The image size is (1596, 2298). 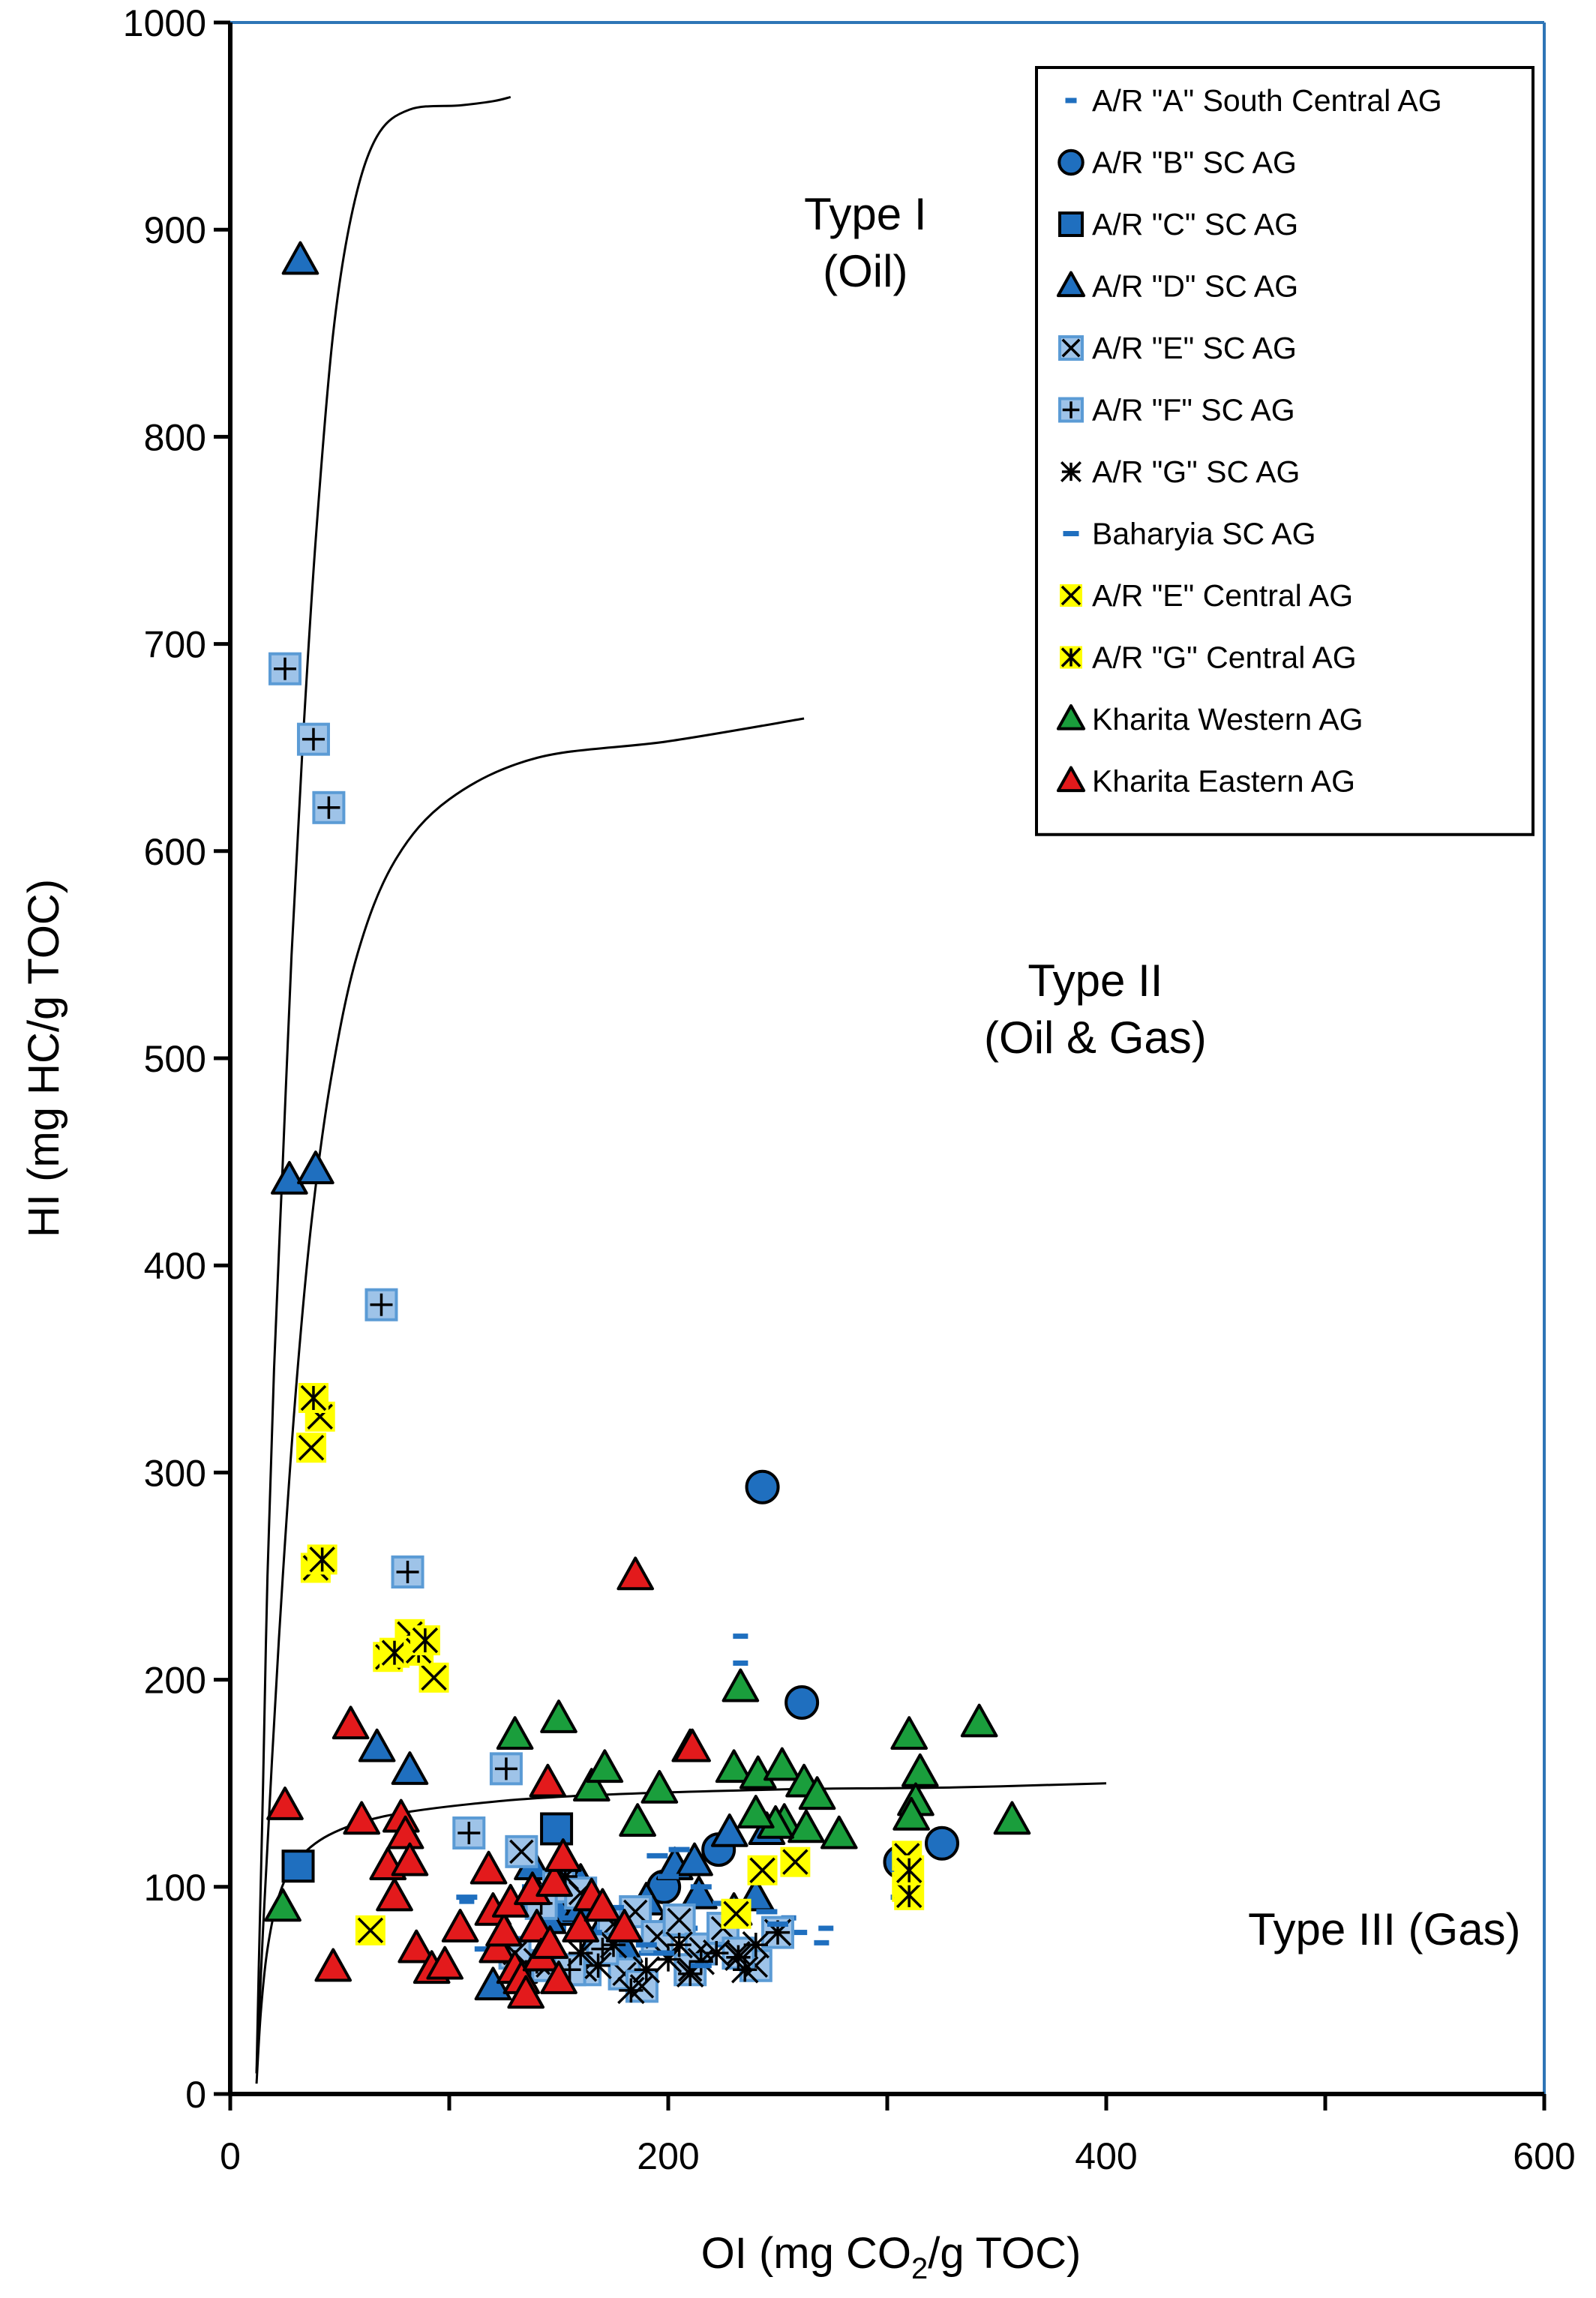 I want to click on series-a-r-g-central-ag, so click(x=611, y=1646).